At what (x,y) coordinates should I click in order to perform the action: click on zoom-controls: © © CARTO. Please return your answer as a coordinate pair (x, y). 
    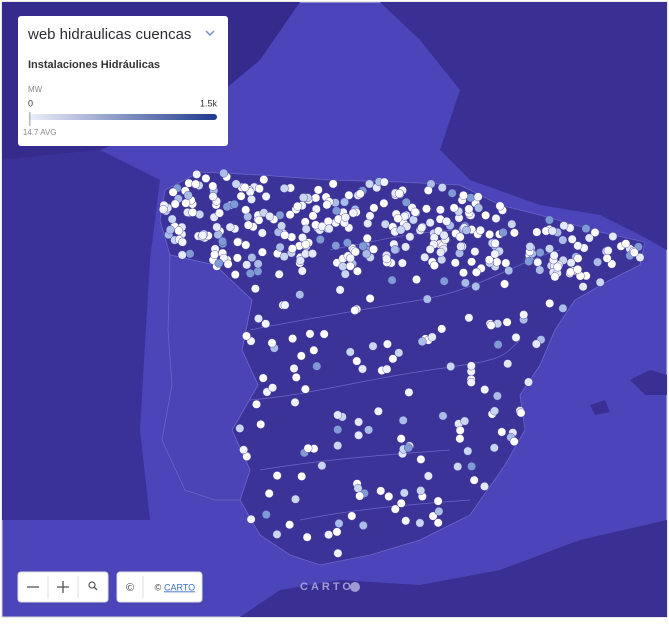
    Looking at the image, I should click on (110, 587).